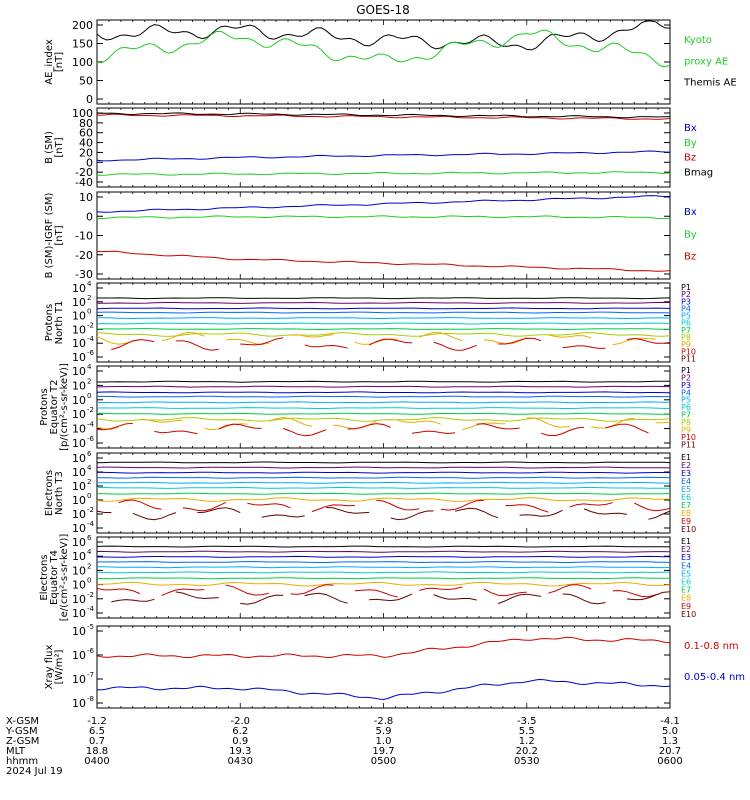  What do you see at coordinates (686, 330) in the screenshot?
I see `legend-entry: P7` at bounding box center [686, 330].